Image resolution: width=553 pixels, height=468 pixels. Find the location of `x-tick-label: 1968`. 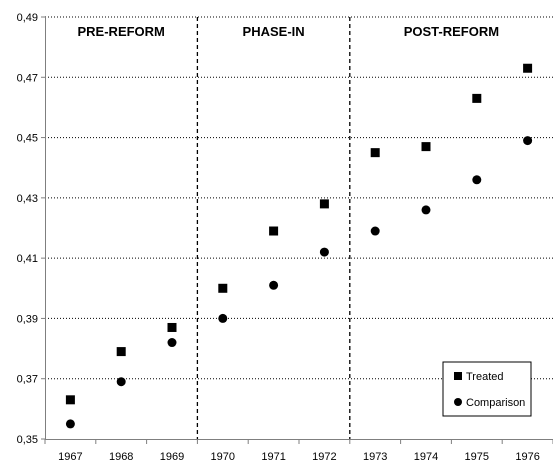

x-tick-label: 1968 is located at coordinates (121, 457).